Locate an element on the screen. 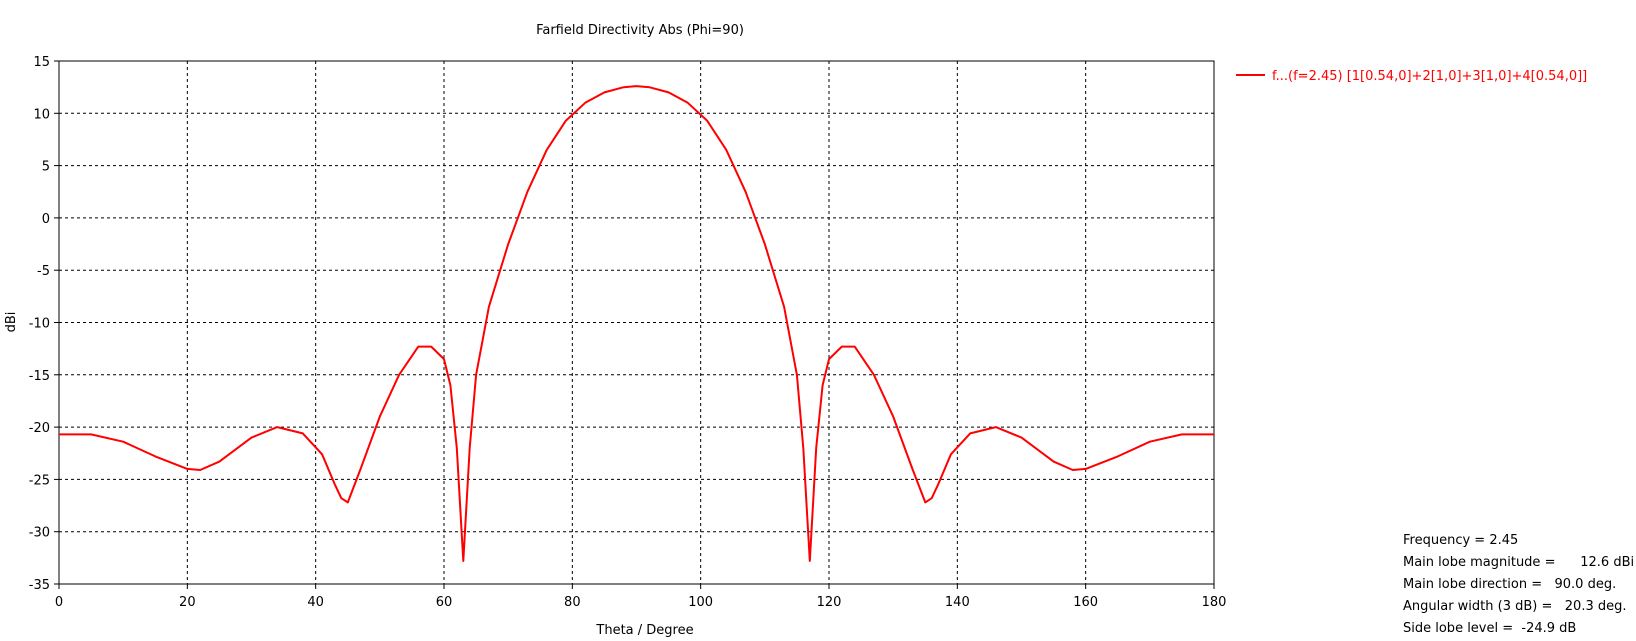 The height and width of the screenshot is (641, 1636). y-axis-ticks: 15 10 5 0 -5 -10 -15 -20 -25 -30 -35 is located at coordinates (44, 324).